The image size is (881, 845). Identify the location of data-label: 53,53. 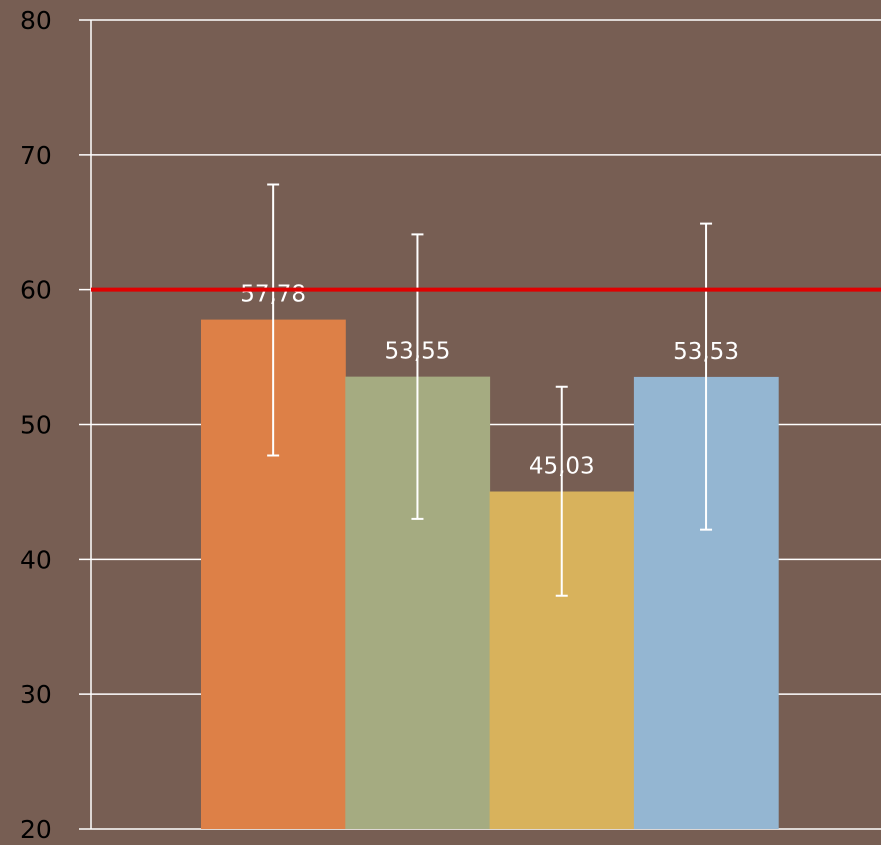
(706, 352).